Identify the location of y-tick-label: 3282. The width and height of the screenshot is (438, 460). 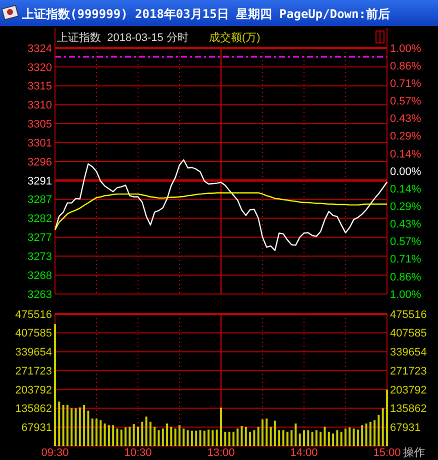
(40, 219).